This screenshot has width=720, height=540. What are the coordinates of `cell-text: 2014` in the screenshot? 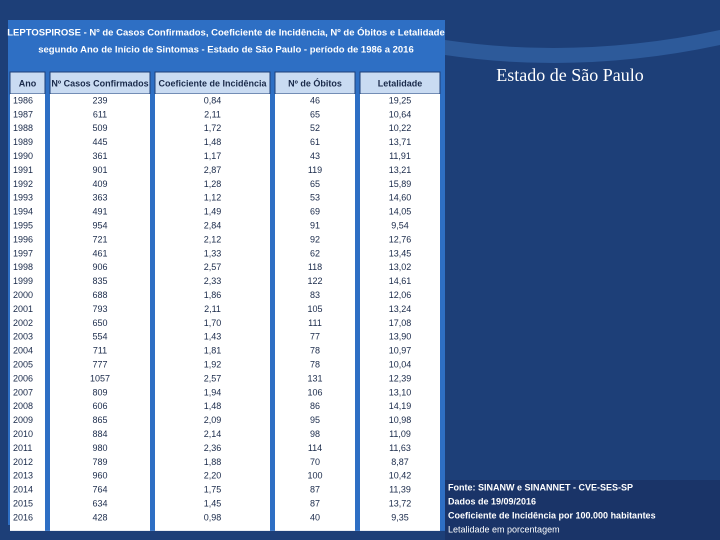 It's located at (23, 490).